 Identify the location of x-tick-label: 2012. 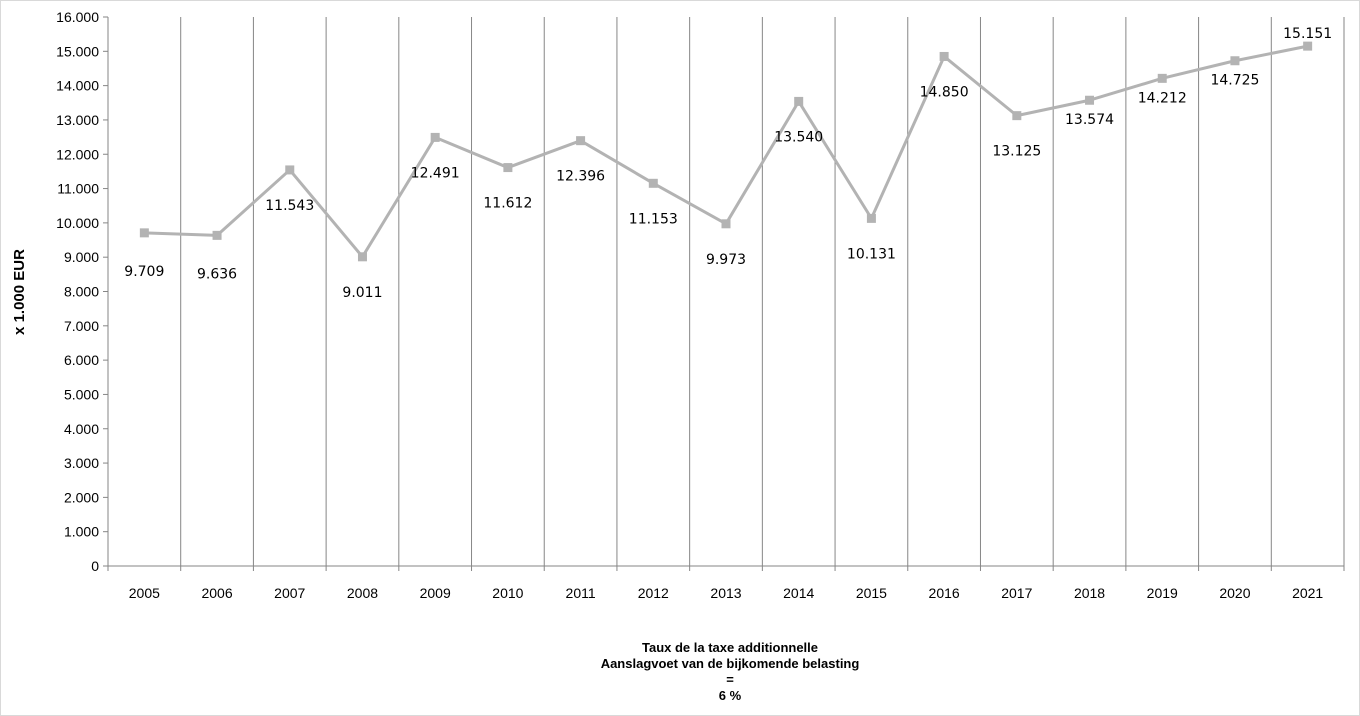
(653, 593).